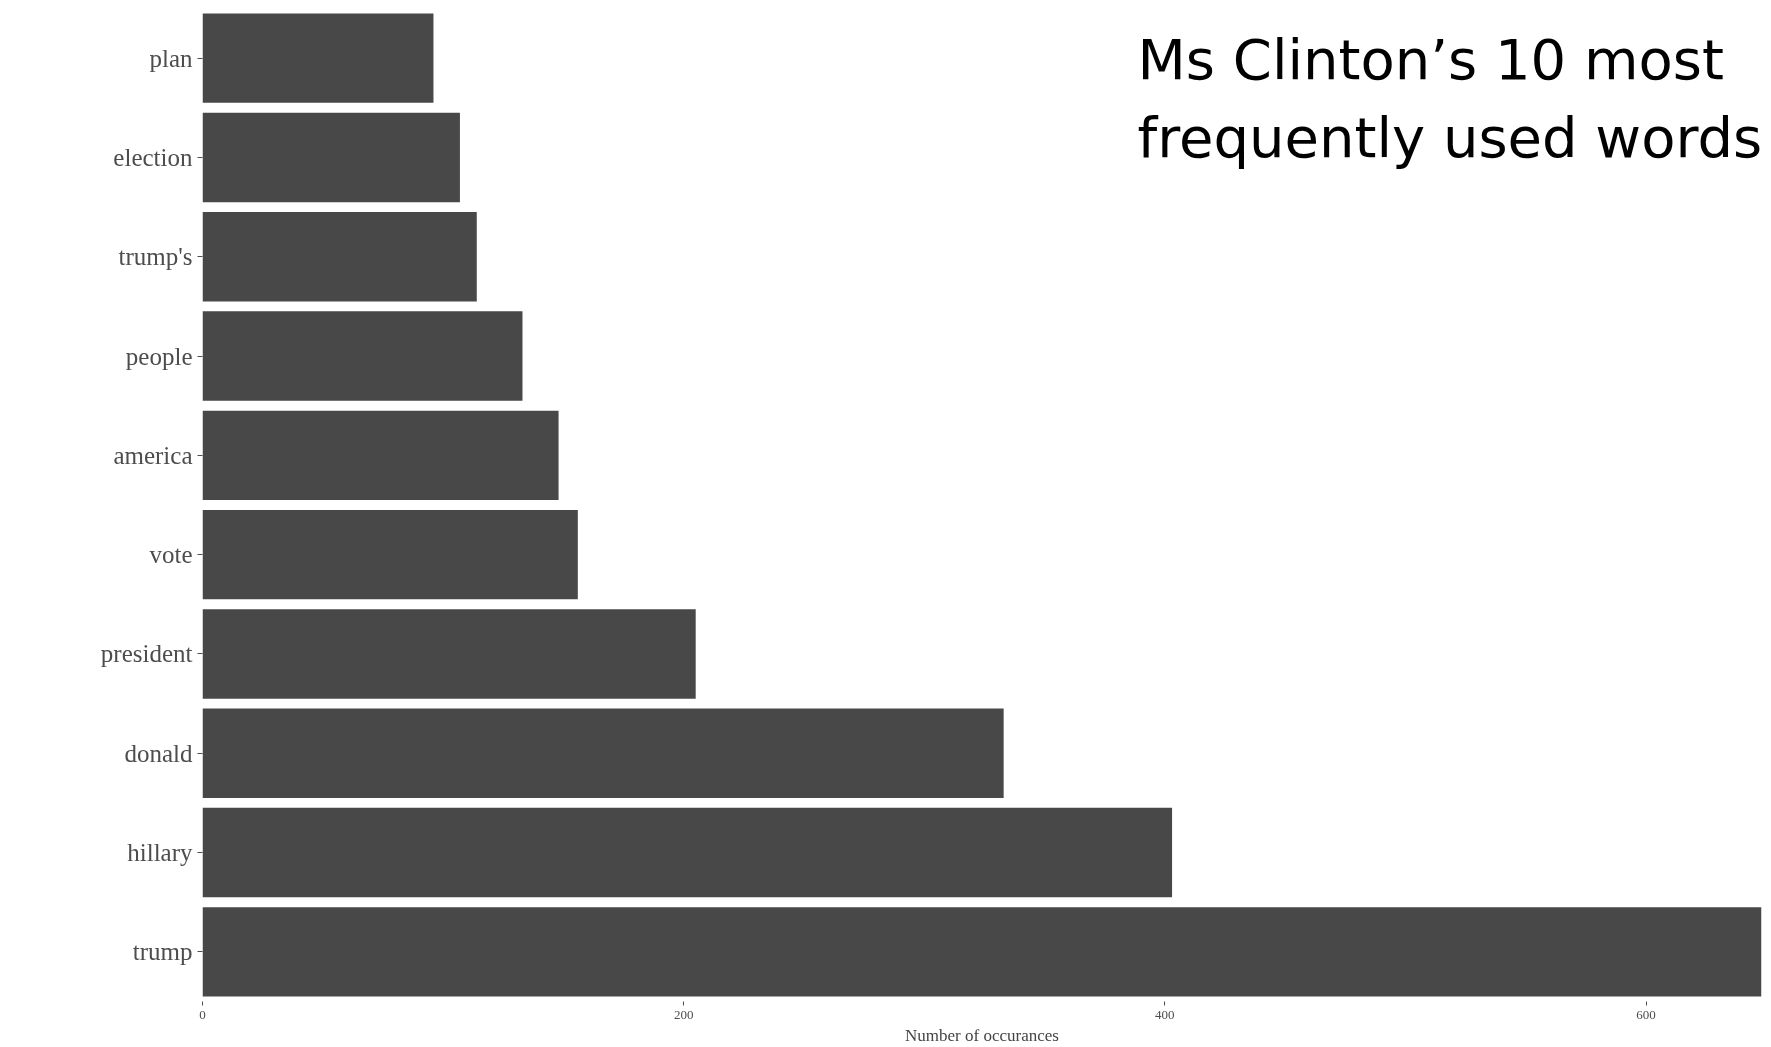 The width and height of the screenshot is (1771, 1047). What do you see at coordinates (146, 654) in the screenshot?
I see `y-tick-label: president` at bounding box center [146, 654].